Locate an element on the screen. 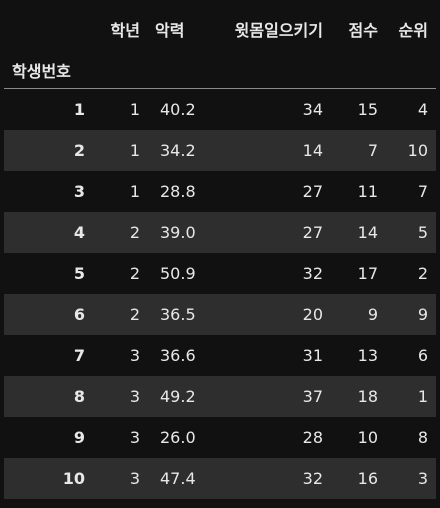  table-row: 1 1 40.2 34 15 4 is located at coordinates (220, 109).